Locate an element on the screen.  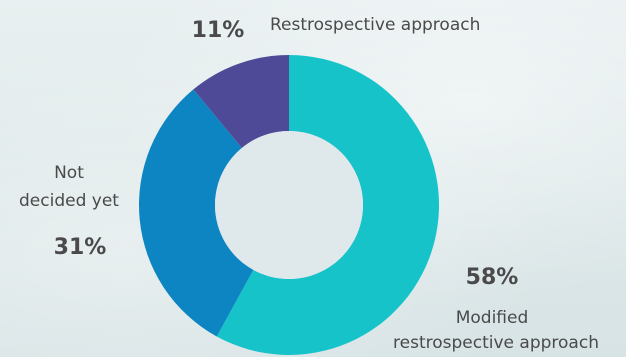
label-modified-line1: Modified is located at coordinates (492, 318).